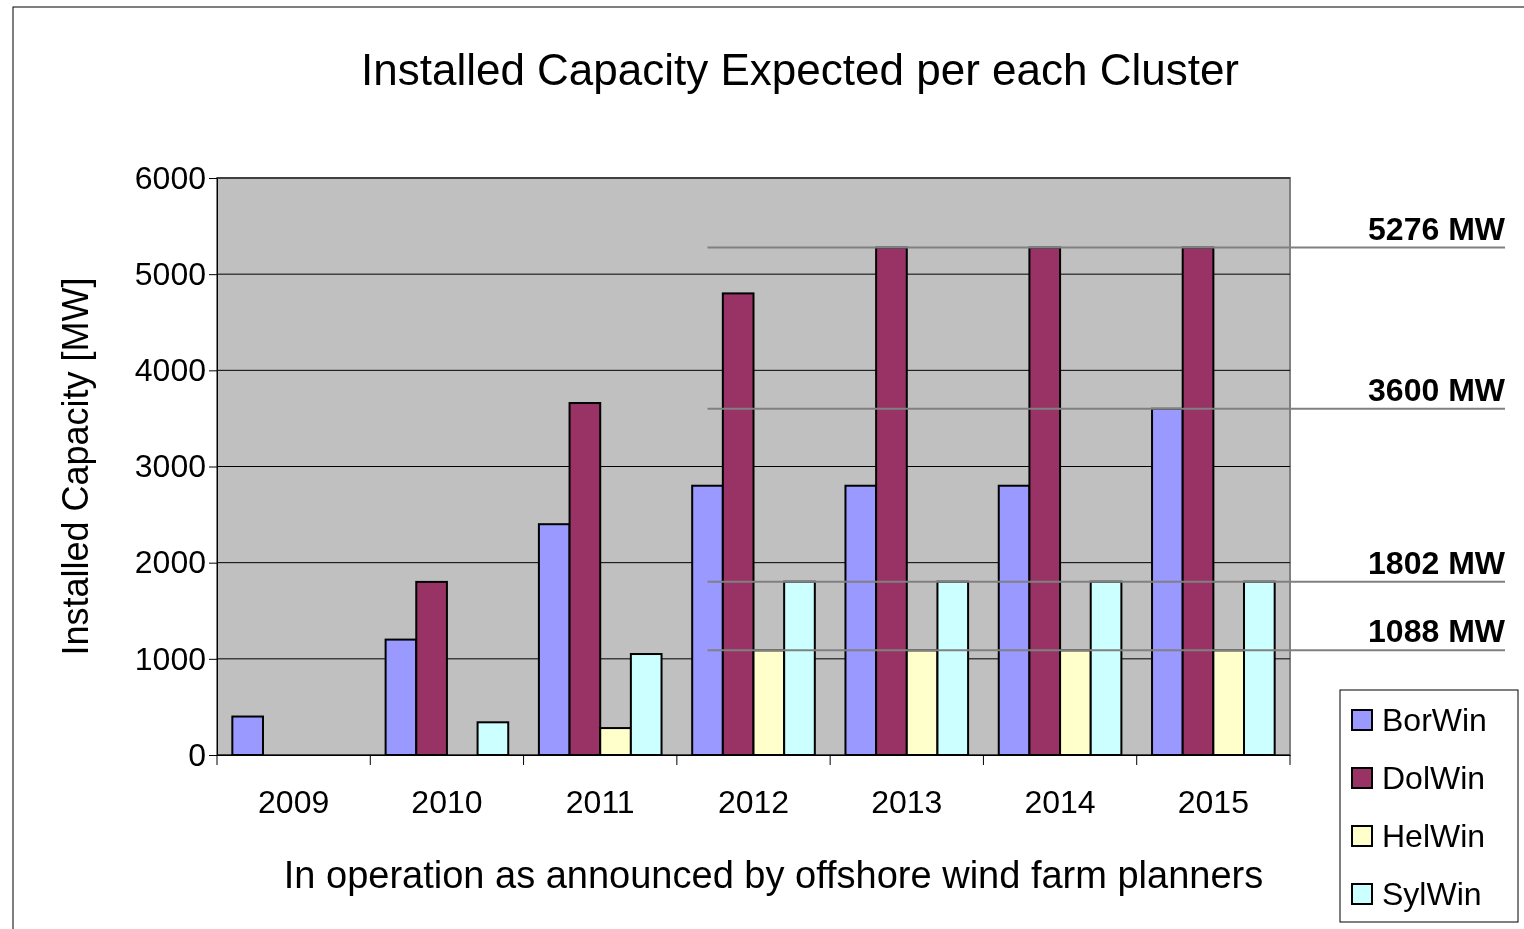 Image resolution: width=1524 pixels, height=929 pixels. I want to click on ref-line-label: 5276 MW, so click(1437, 228).